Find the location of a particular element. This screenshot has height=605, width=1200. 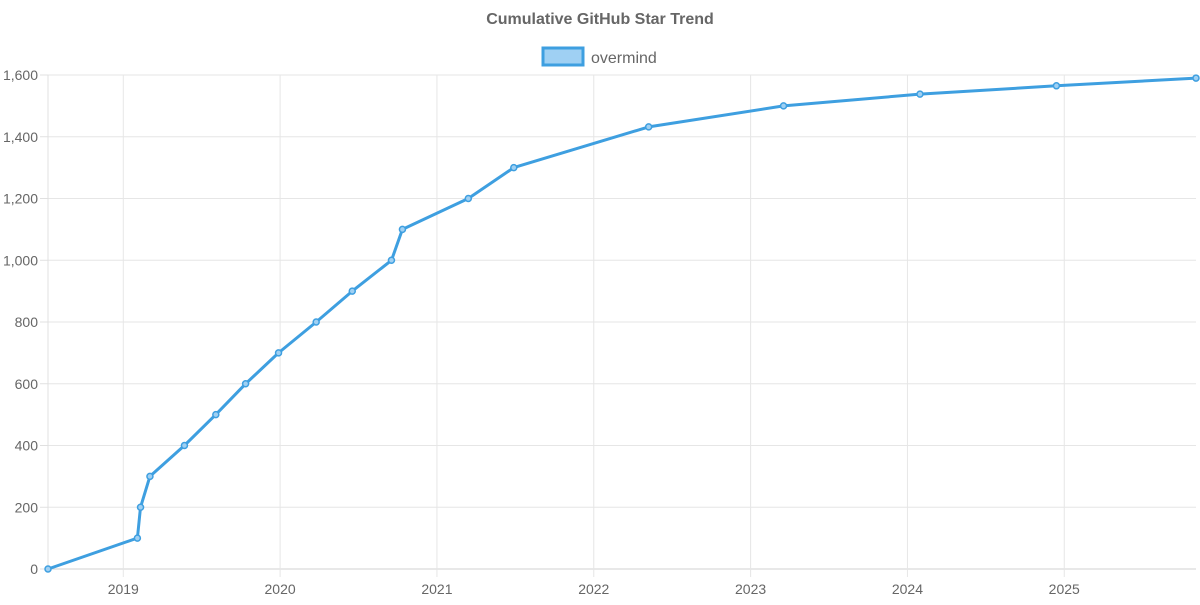

y-tick-label: 1,000 is located at coordinates (20, 260).